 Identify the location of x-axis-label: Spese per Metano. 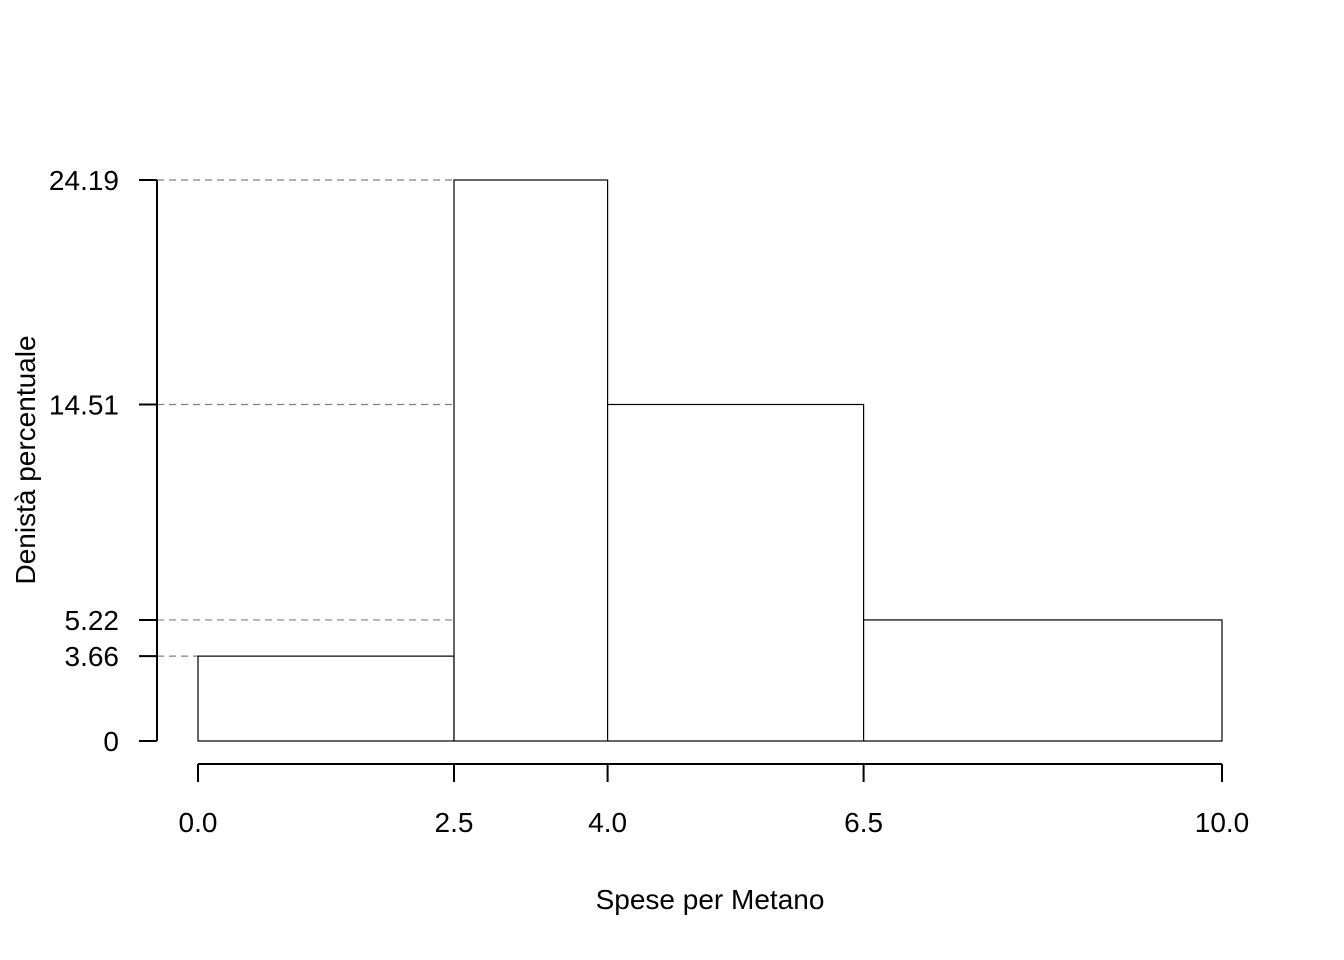
(710, 899).